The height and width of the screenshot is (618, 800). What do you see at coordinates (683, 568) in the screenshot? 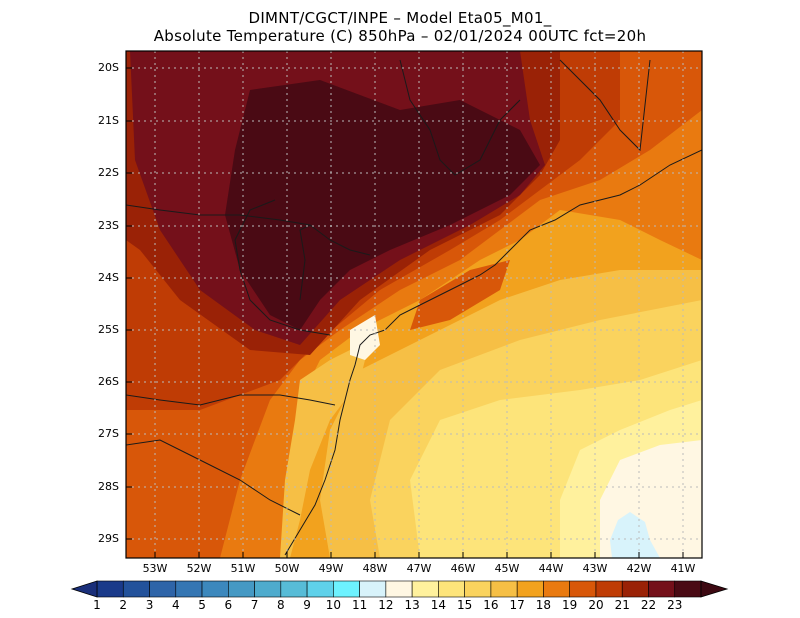
I see `lon-label: 41W` at bounding box center [683, 568].